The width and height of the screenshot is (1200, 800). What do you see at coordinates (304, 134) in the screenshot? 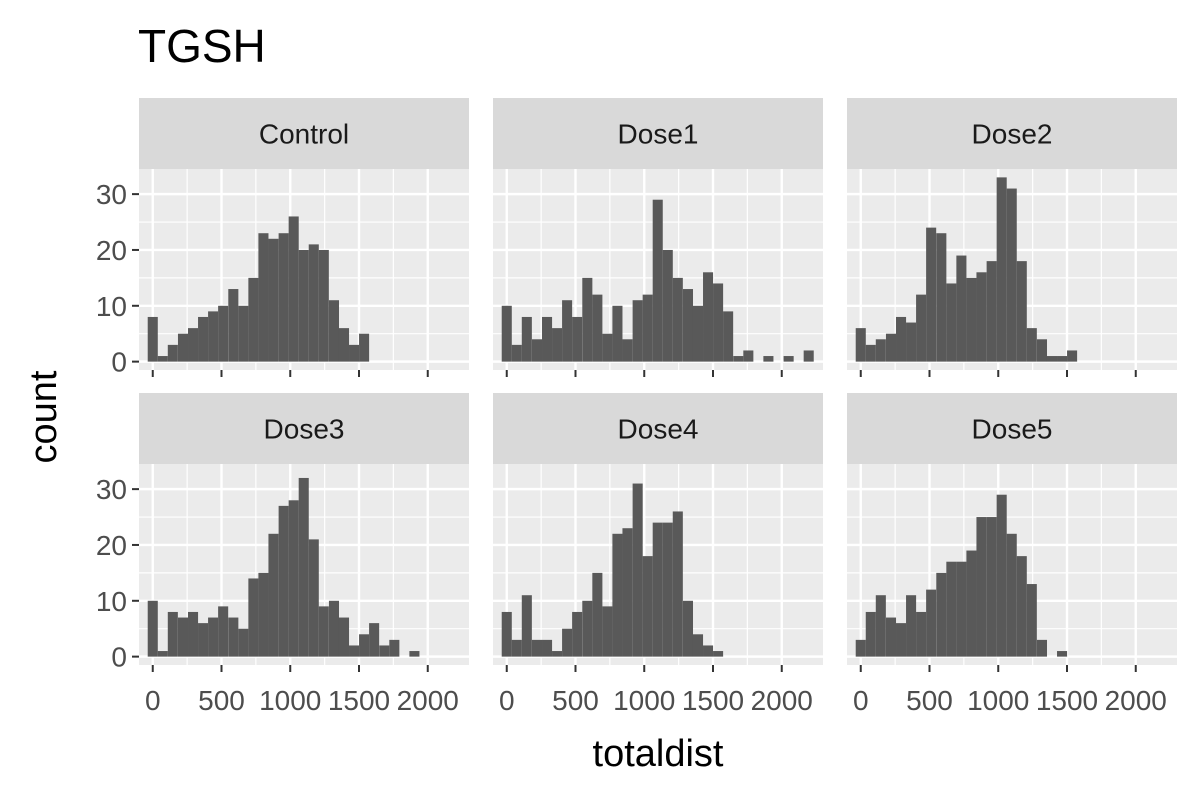
I see `strip-label-control: Control` at bounding box center [304, 134].